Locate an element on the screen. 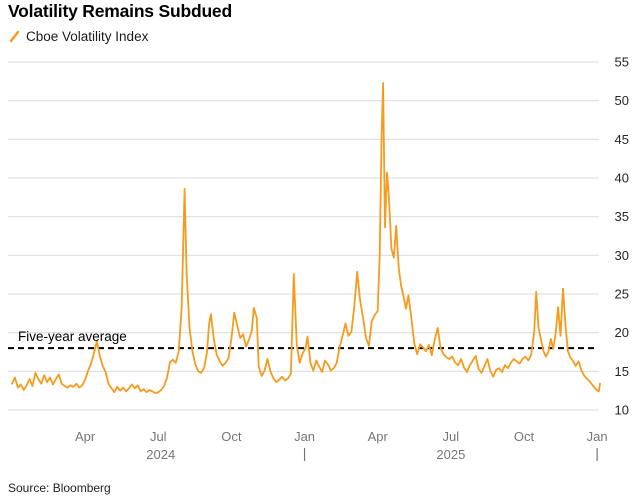 This screenshot has width=638, height=501. legend: Cboe Volatility Index is located at coordinates (78, 36).